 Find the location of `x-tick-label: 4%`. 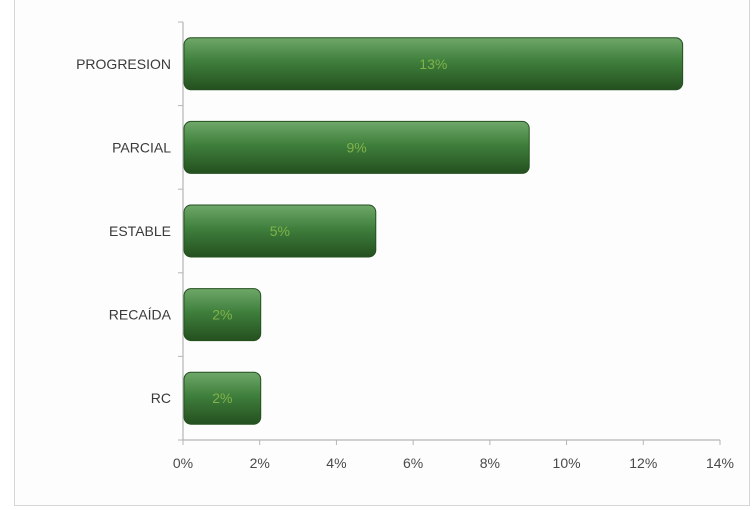

x-tick-label: 4% is located at coordinates (336, 463).